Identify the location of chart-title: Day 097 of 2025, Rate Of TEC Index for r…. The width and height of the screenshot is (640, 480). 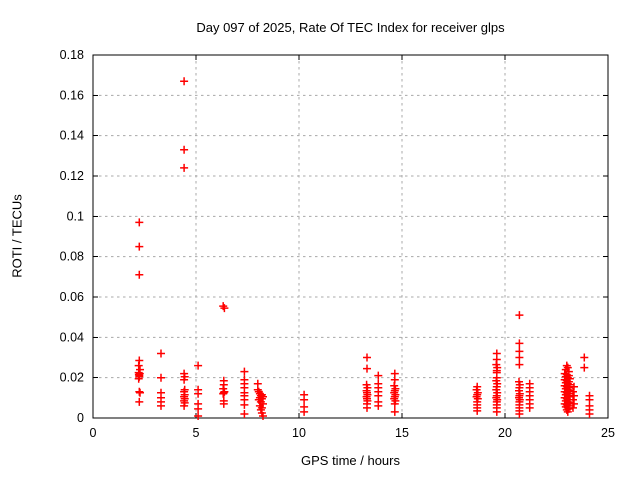
(350, 27).